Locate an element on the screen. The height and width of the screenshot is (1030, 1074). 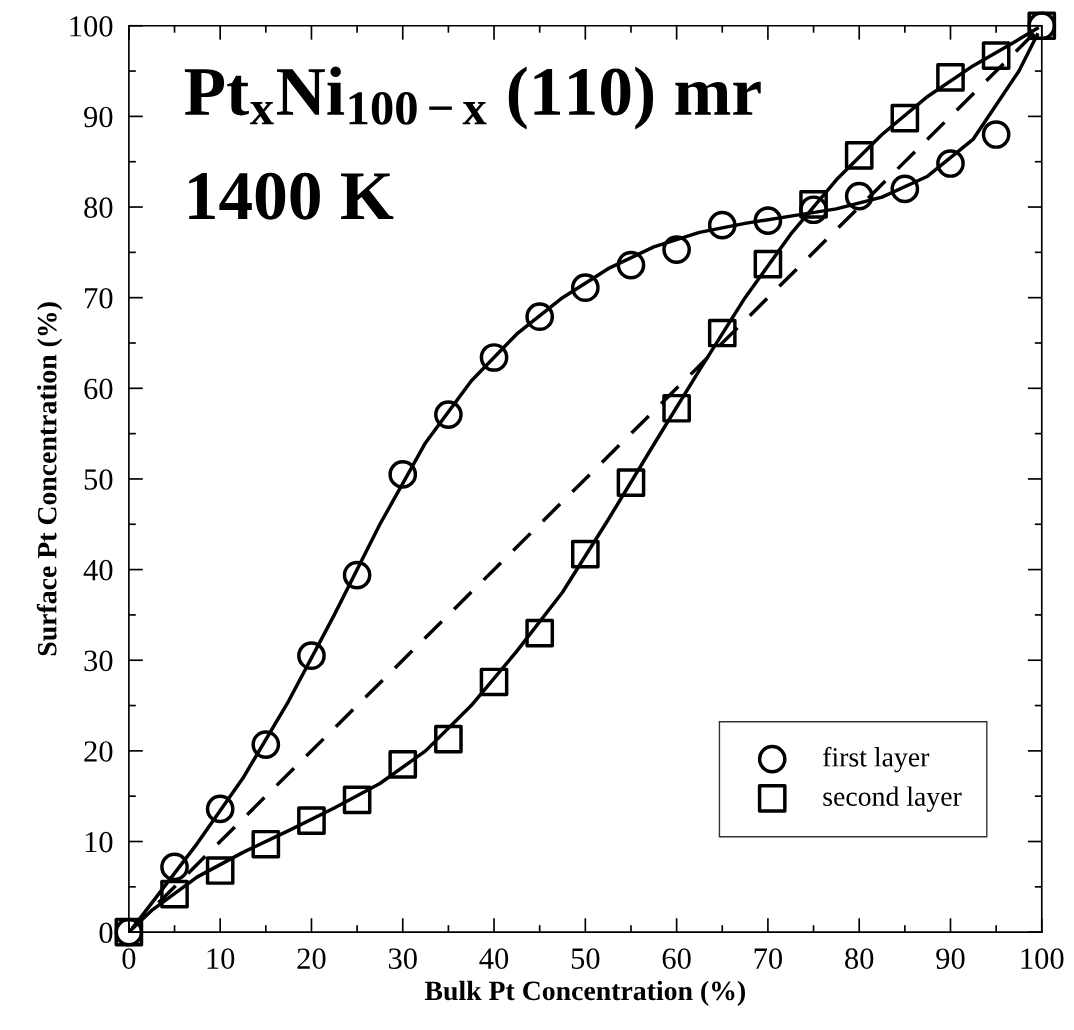
x-tick-label: 40 is located at coordinates (494, 958).